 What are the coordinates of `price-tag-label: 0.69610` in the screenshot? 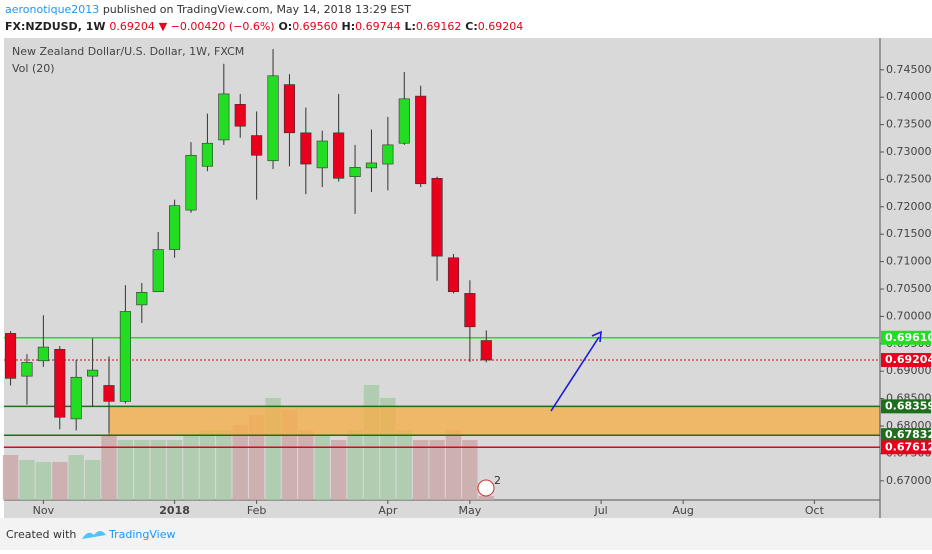 It's located at (908, 337).